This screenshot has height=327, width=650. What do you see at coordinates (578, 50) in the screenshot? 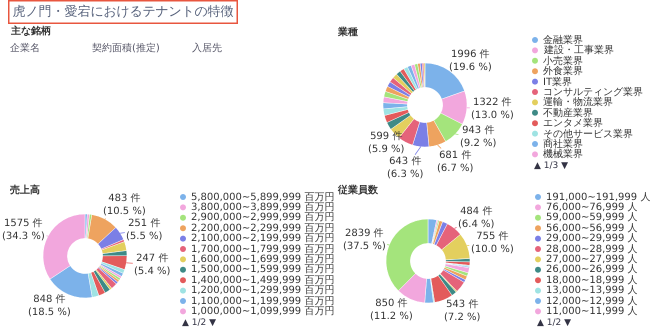
I see `legend-label: 建設・工事業界` at bounding box center [578, 50].